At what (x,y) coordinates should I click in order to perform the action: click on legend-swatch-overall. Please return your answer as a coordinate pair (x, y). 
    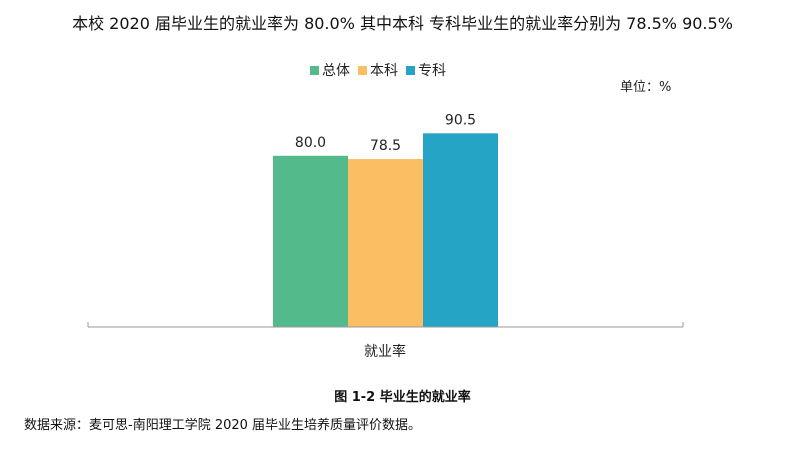
    Looking at the image, I should click on (314, 70).